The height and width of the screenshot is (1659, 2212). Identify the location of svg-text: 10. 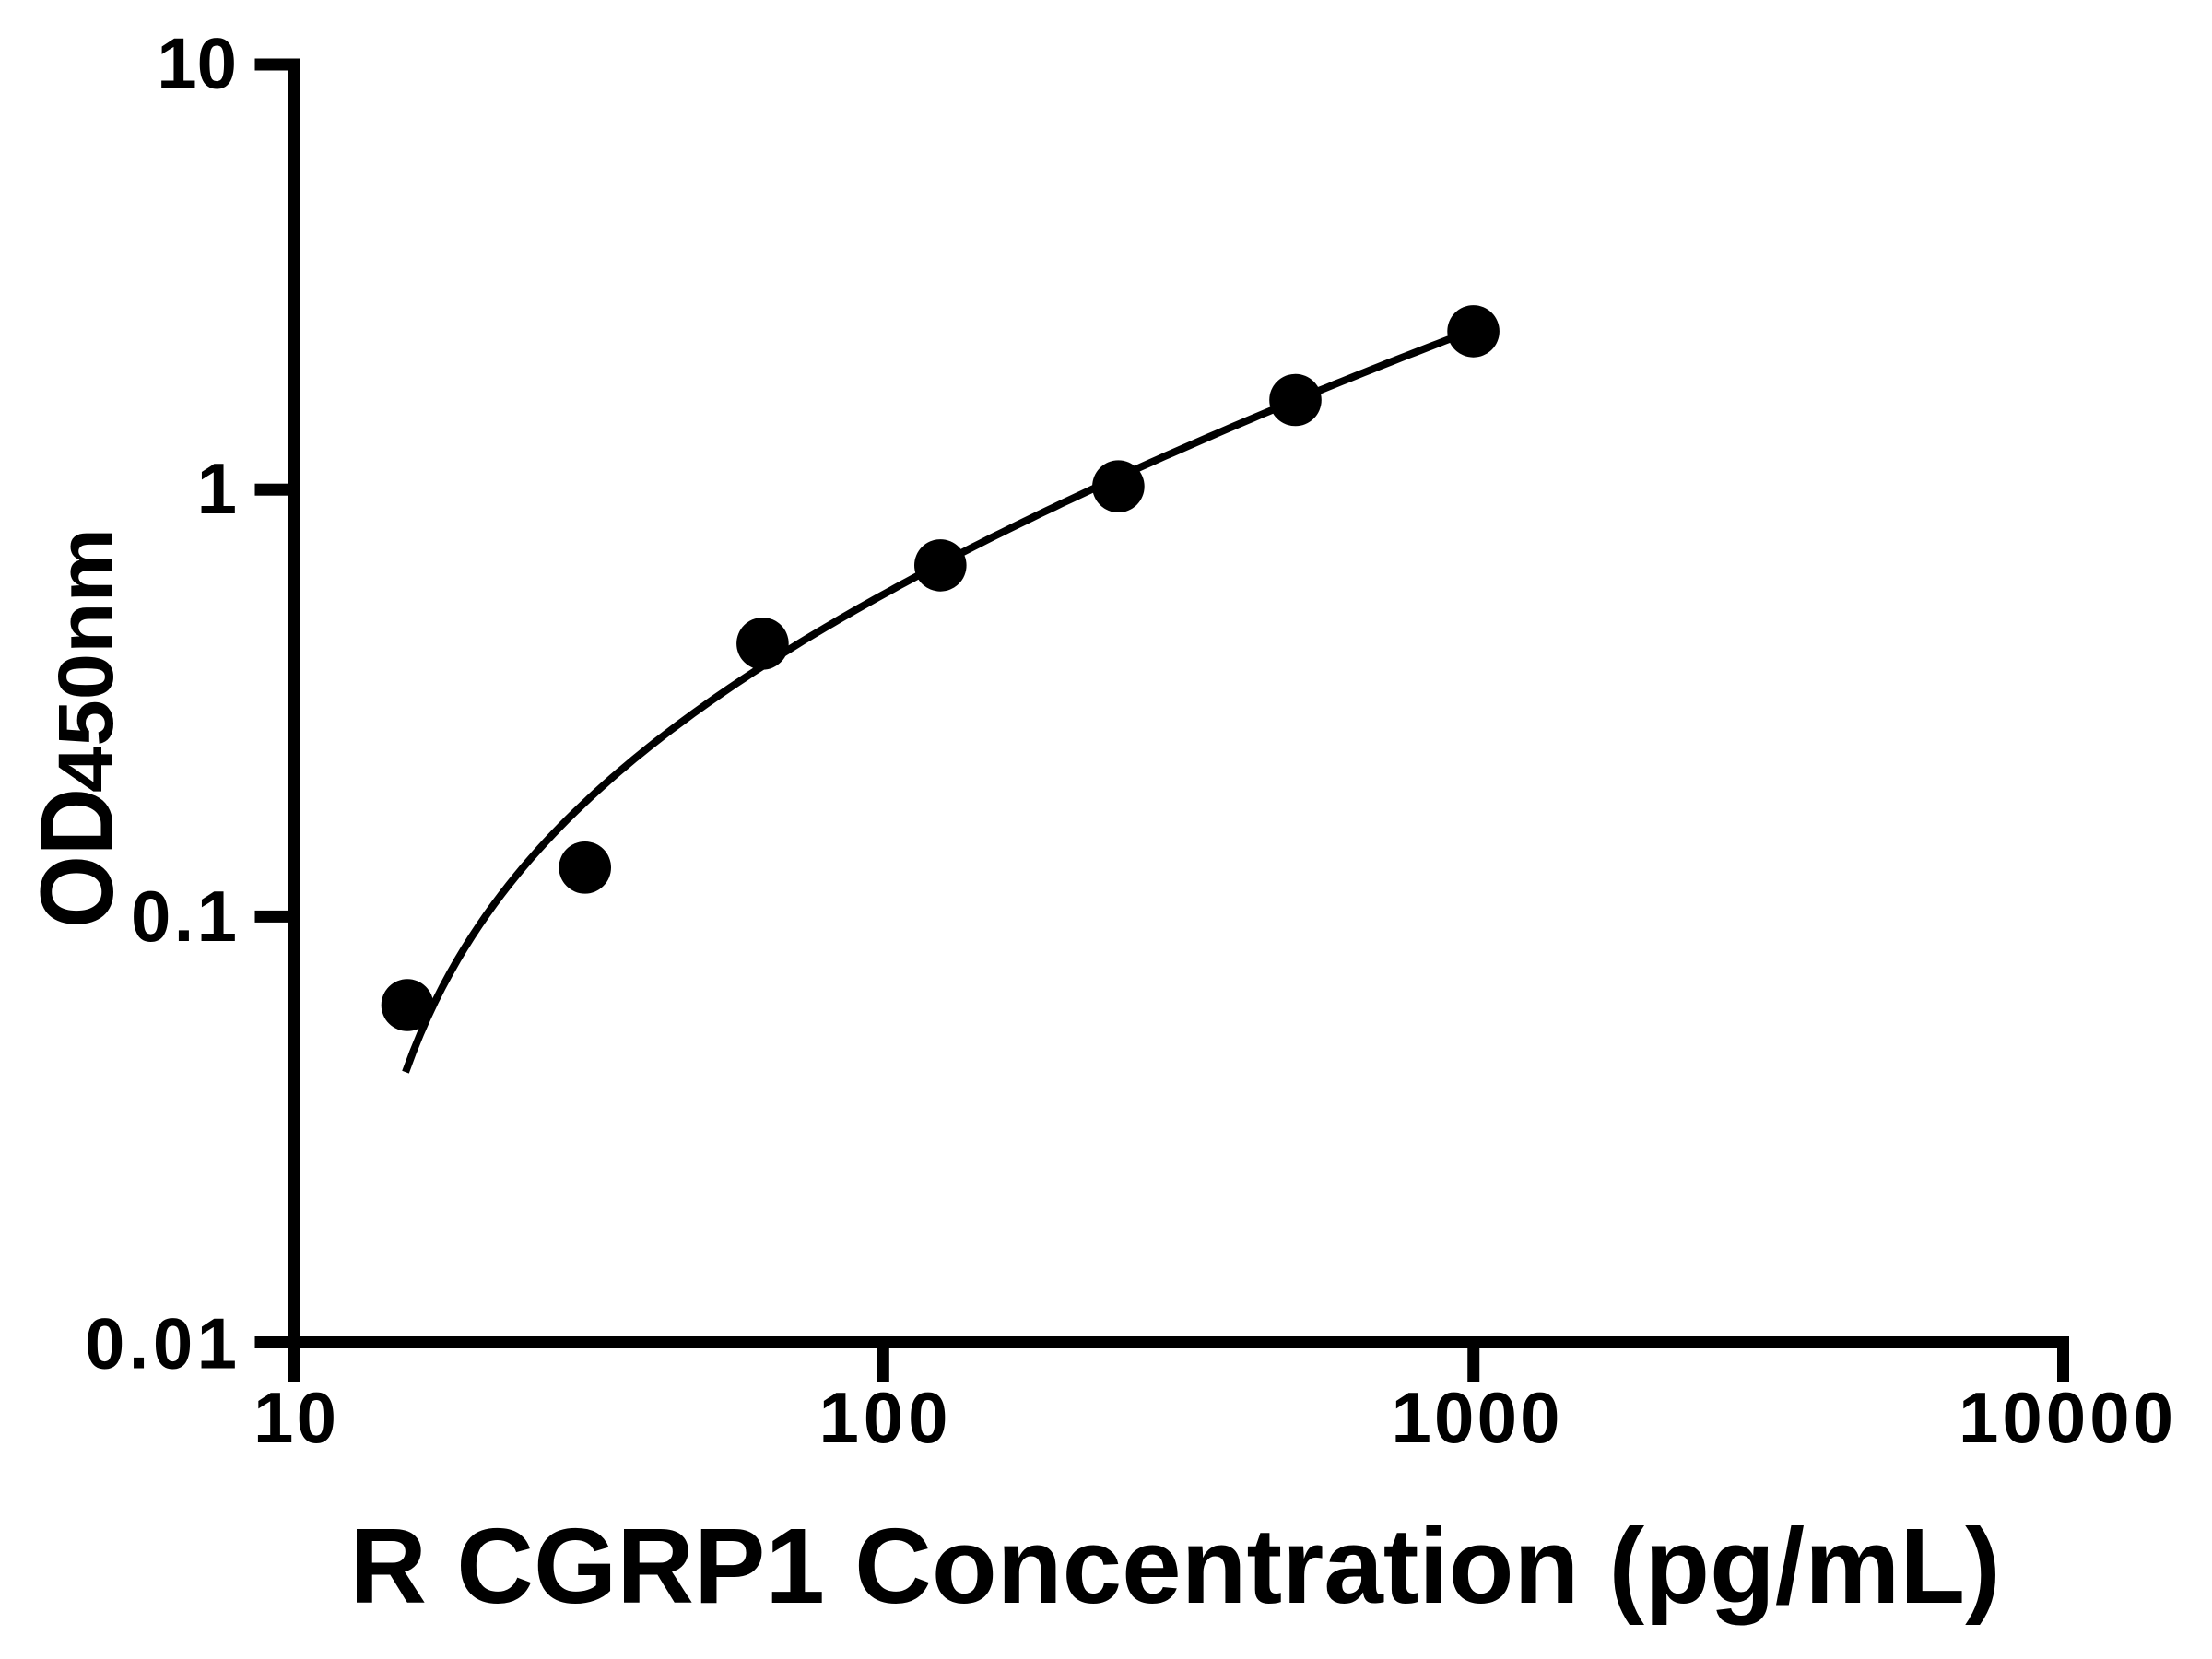
(197, 63).